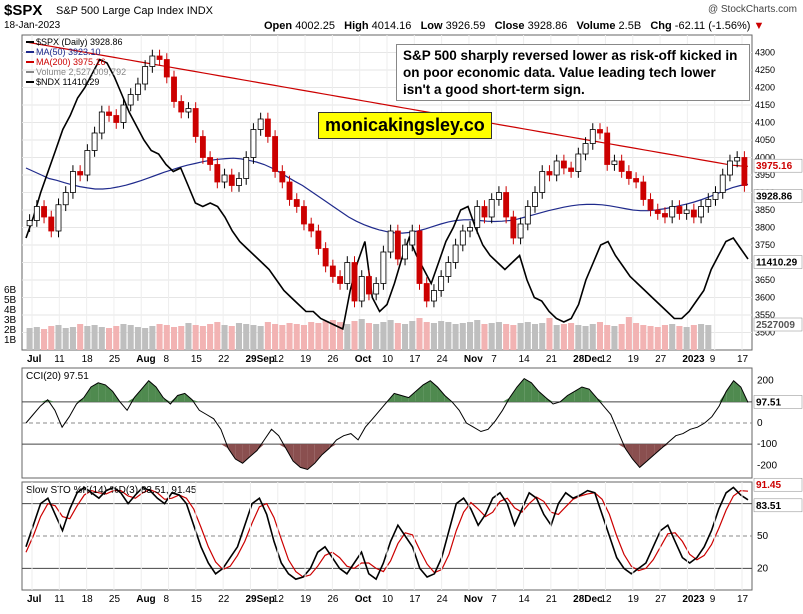 This screenshot has height=614, width=803. What do you see at coordinates (111, 490) in the screenshot?
I see `sto-title: Slow STO %K(14) %D(3) 83.51, 91.45` at bounding box center [111, 490].